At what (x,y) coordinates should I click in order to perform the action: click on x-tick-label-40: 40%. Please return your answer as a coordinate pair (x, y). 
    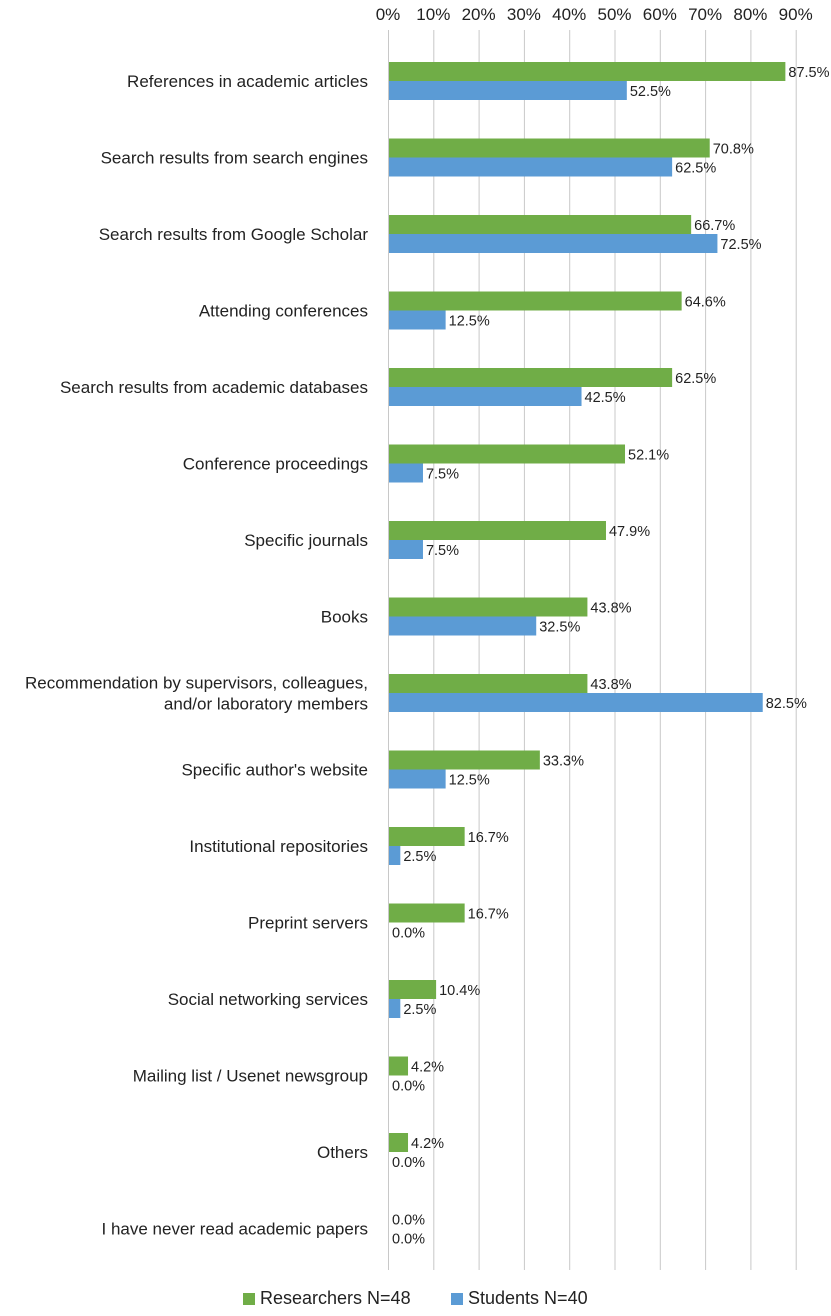
    Looking at the image, I should click on (569, 14).